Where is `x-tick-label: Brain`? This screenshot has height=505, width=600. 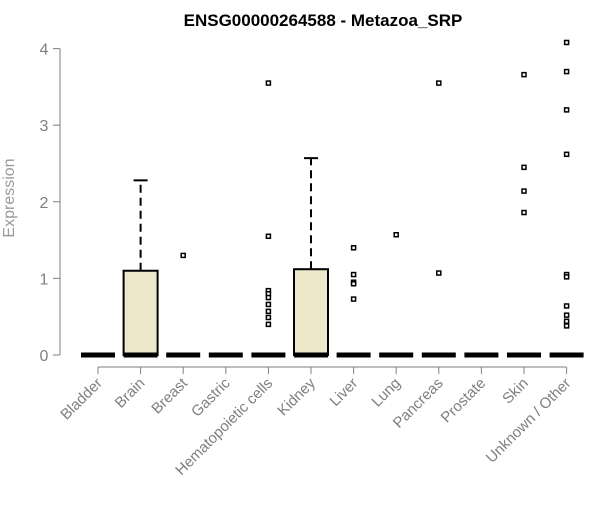 x-tick-label: Brain is located at coordinates (130, 393).